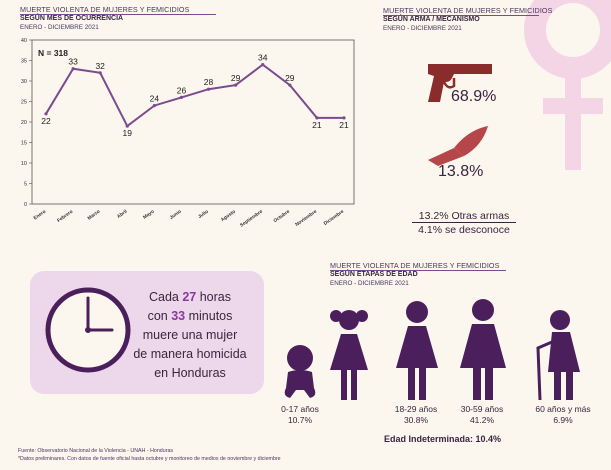  Describe the element at coordinates (100, 66) in the screenshot. I see `data-label: 32` at that location.